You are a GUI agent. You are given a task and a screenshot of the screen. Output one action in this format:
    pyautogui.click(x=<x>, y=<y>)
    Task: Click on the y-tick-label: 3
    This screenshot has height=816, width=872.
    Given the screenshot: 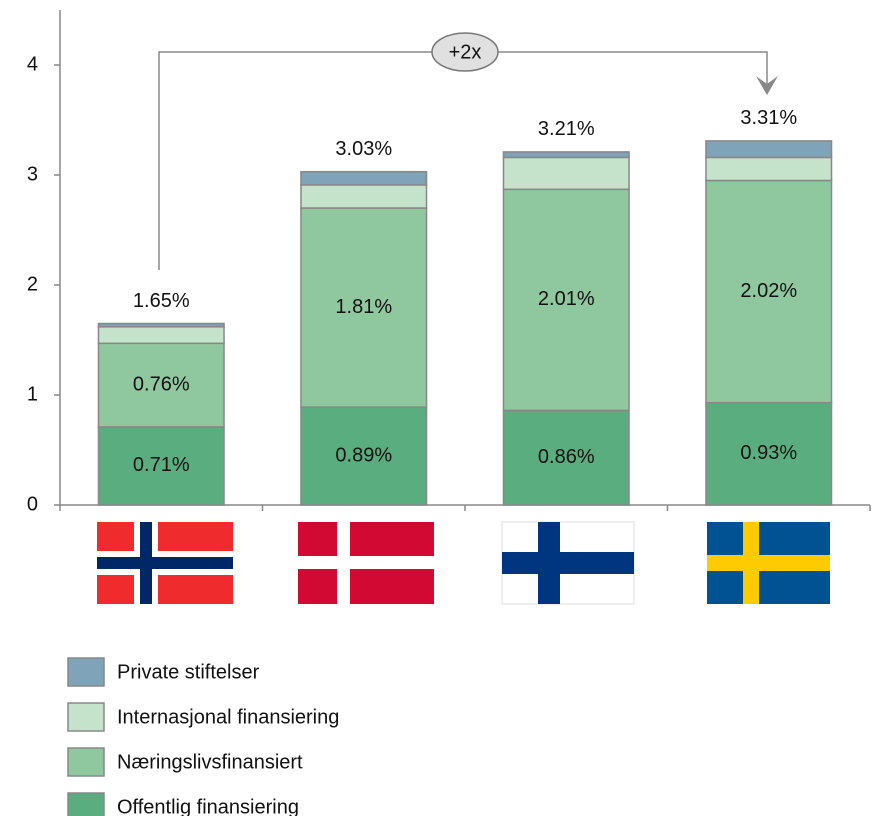 What is the action you would take?
    pyautogui.click(x=32, y=174)
    